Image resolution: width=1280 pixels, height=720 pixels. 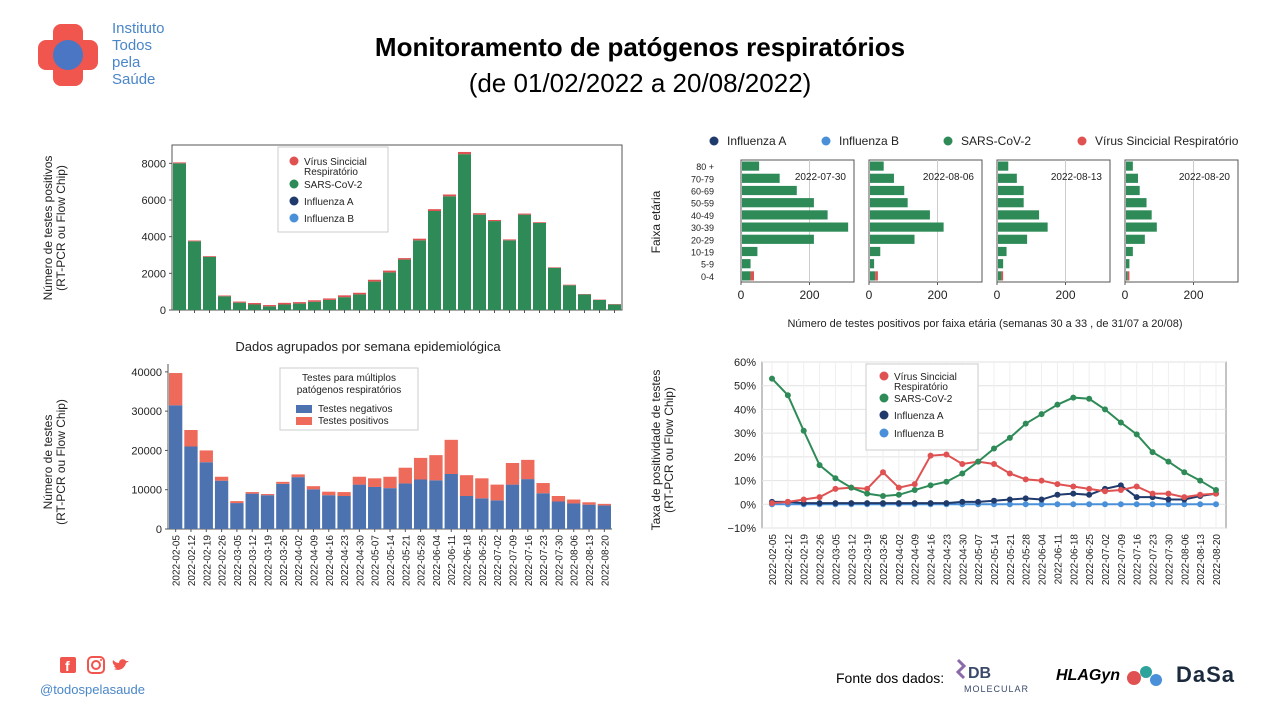 I want to click on chart1-legend-label: Influenza A, so click(x=329, y=202).